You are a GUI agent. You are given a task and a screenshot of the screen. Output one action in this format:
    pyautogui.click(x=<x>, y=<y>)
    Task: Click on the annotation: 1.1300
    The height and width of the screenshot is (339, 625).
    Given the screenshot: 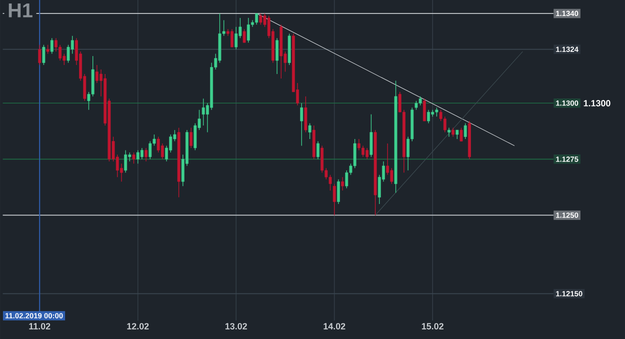 What is the action you would take?
    pyautogui.click(x=597, y=103)
    